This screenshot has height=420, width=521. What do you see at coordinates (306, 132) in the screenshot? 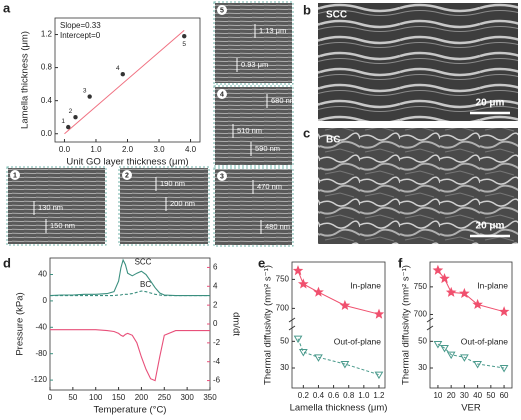
I see `panel-letter: c` at bounding box center [306, 132].